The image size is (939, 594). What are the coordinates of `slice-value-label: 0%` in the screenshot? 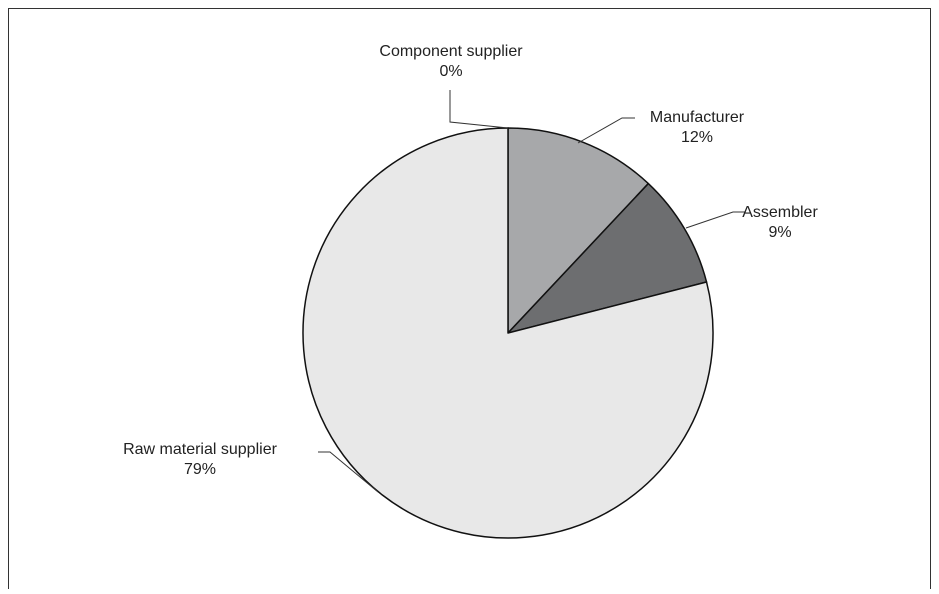 It's located at (450, 71).